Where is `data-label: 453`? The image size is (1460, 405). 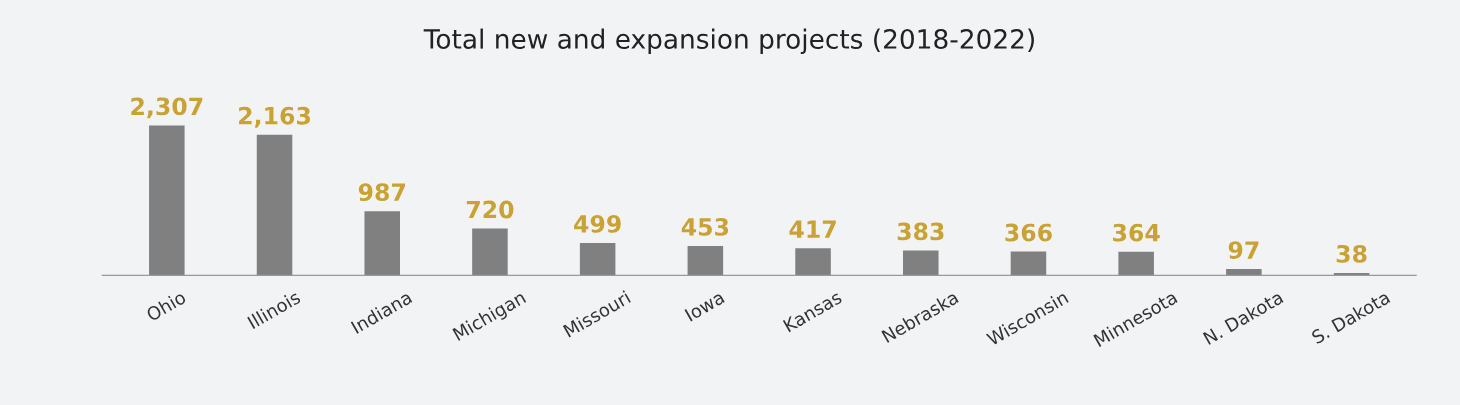 data-label: 453 is located at coordinates (705, 226).